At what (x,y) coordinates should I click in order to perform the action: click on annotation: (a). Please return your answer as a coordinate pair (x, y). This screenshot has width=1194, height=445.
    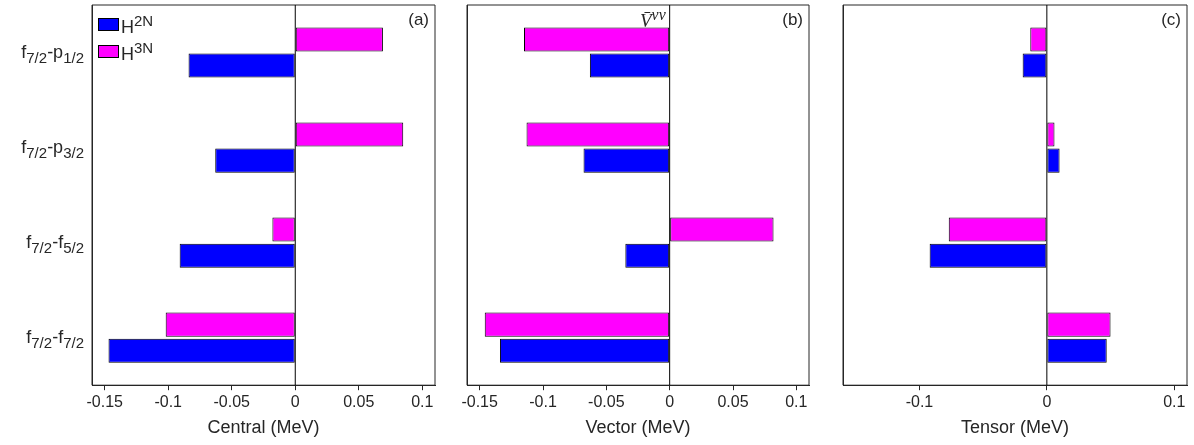
    Looking at the image, I should click on (418, 20).